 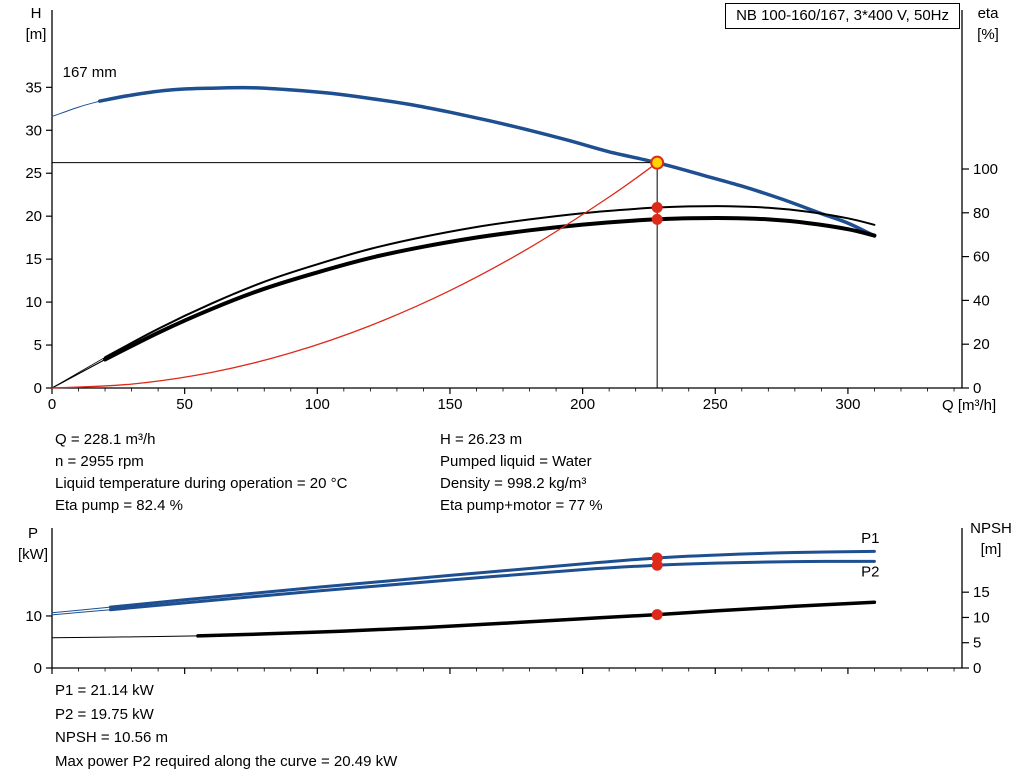 I want to click on right-tick-label: 10, so click(x=981, y=617).